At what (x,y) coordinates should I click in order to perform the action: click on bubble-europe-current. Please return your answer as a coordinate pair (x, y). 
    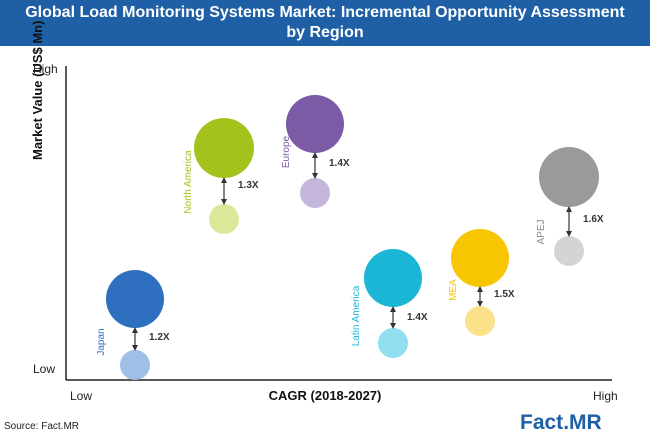
    Looking at the image, I should click on (315, 124).